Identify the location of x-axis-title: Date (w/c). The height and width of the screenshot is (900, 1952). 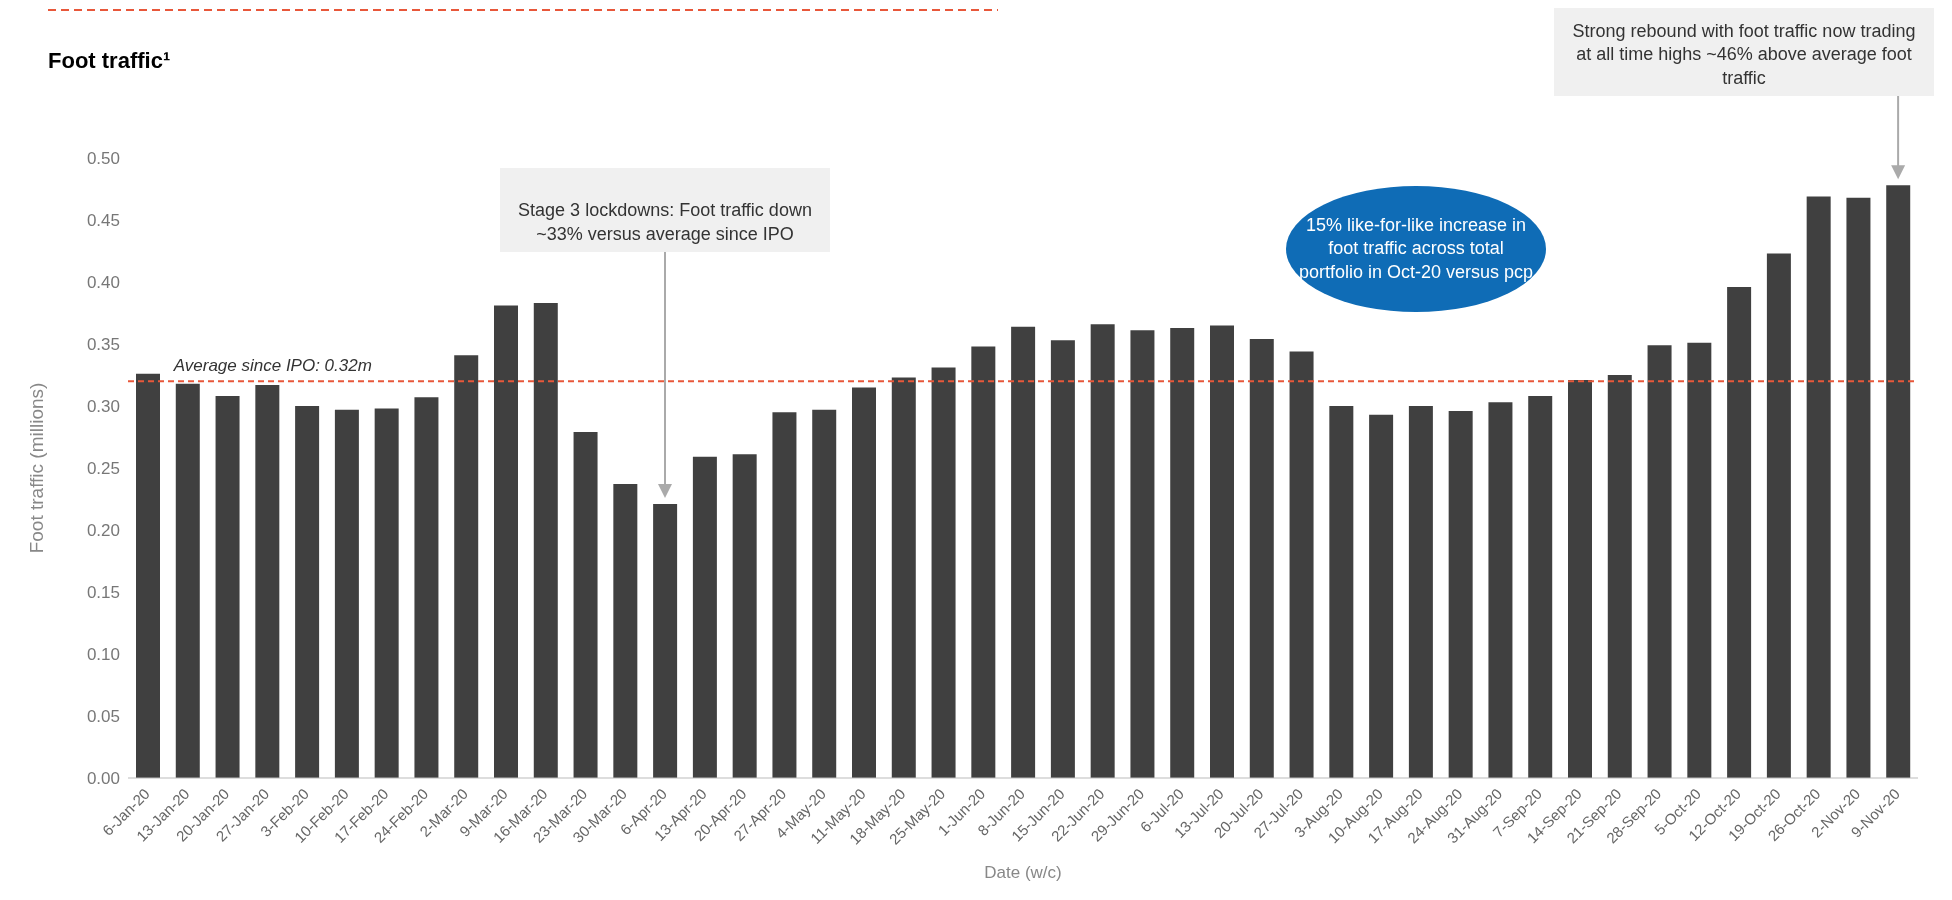
(1023, 872).